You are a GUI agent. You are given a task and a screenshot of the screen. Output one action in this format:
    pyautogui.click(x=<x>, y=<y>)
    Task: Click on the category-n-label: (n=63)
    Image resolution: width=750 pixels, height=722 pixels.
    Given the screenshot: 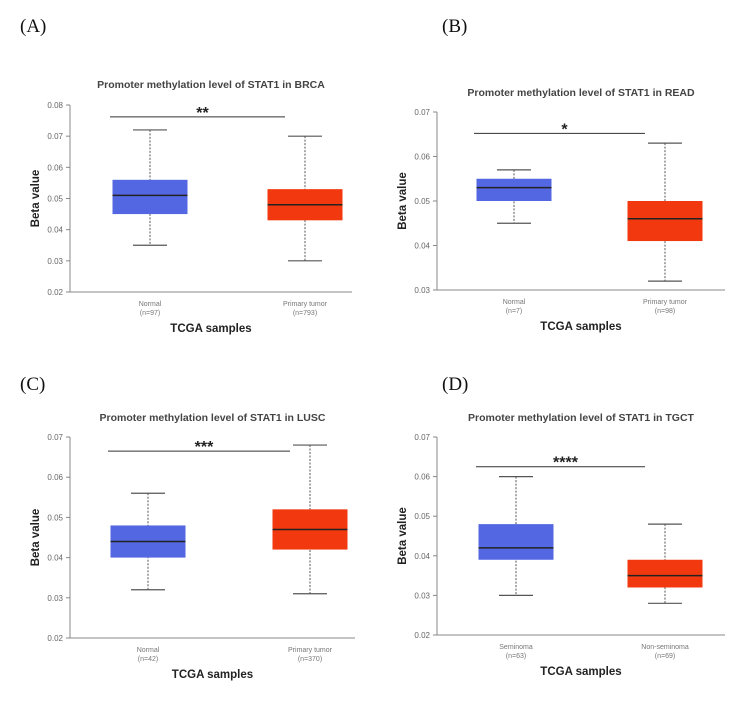 What is the action you would take?
    pyautogui.click(x=516, y=656)
    